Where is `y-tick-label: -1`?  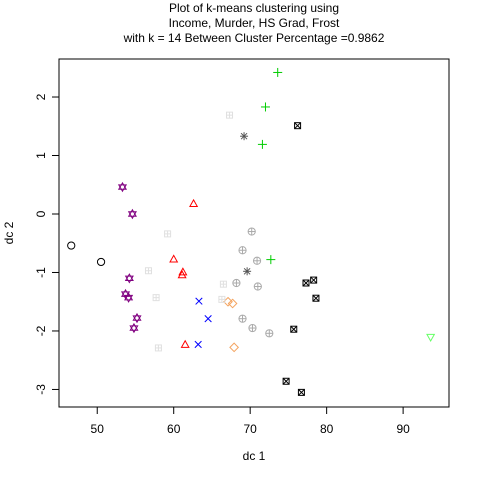 y-tick-label: -1 is located at coordinates (41, 272).